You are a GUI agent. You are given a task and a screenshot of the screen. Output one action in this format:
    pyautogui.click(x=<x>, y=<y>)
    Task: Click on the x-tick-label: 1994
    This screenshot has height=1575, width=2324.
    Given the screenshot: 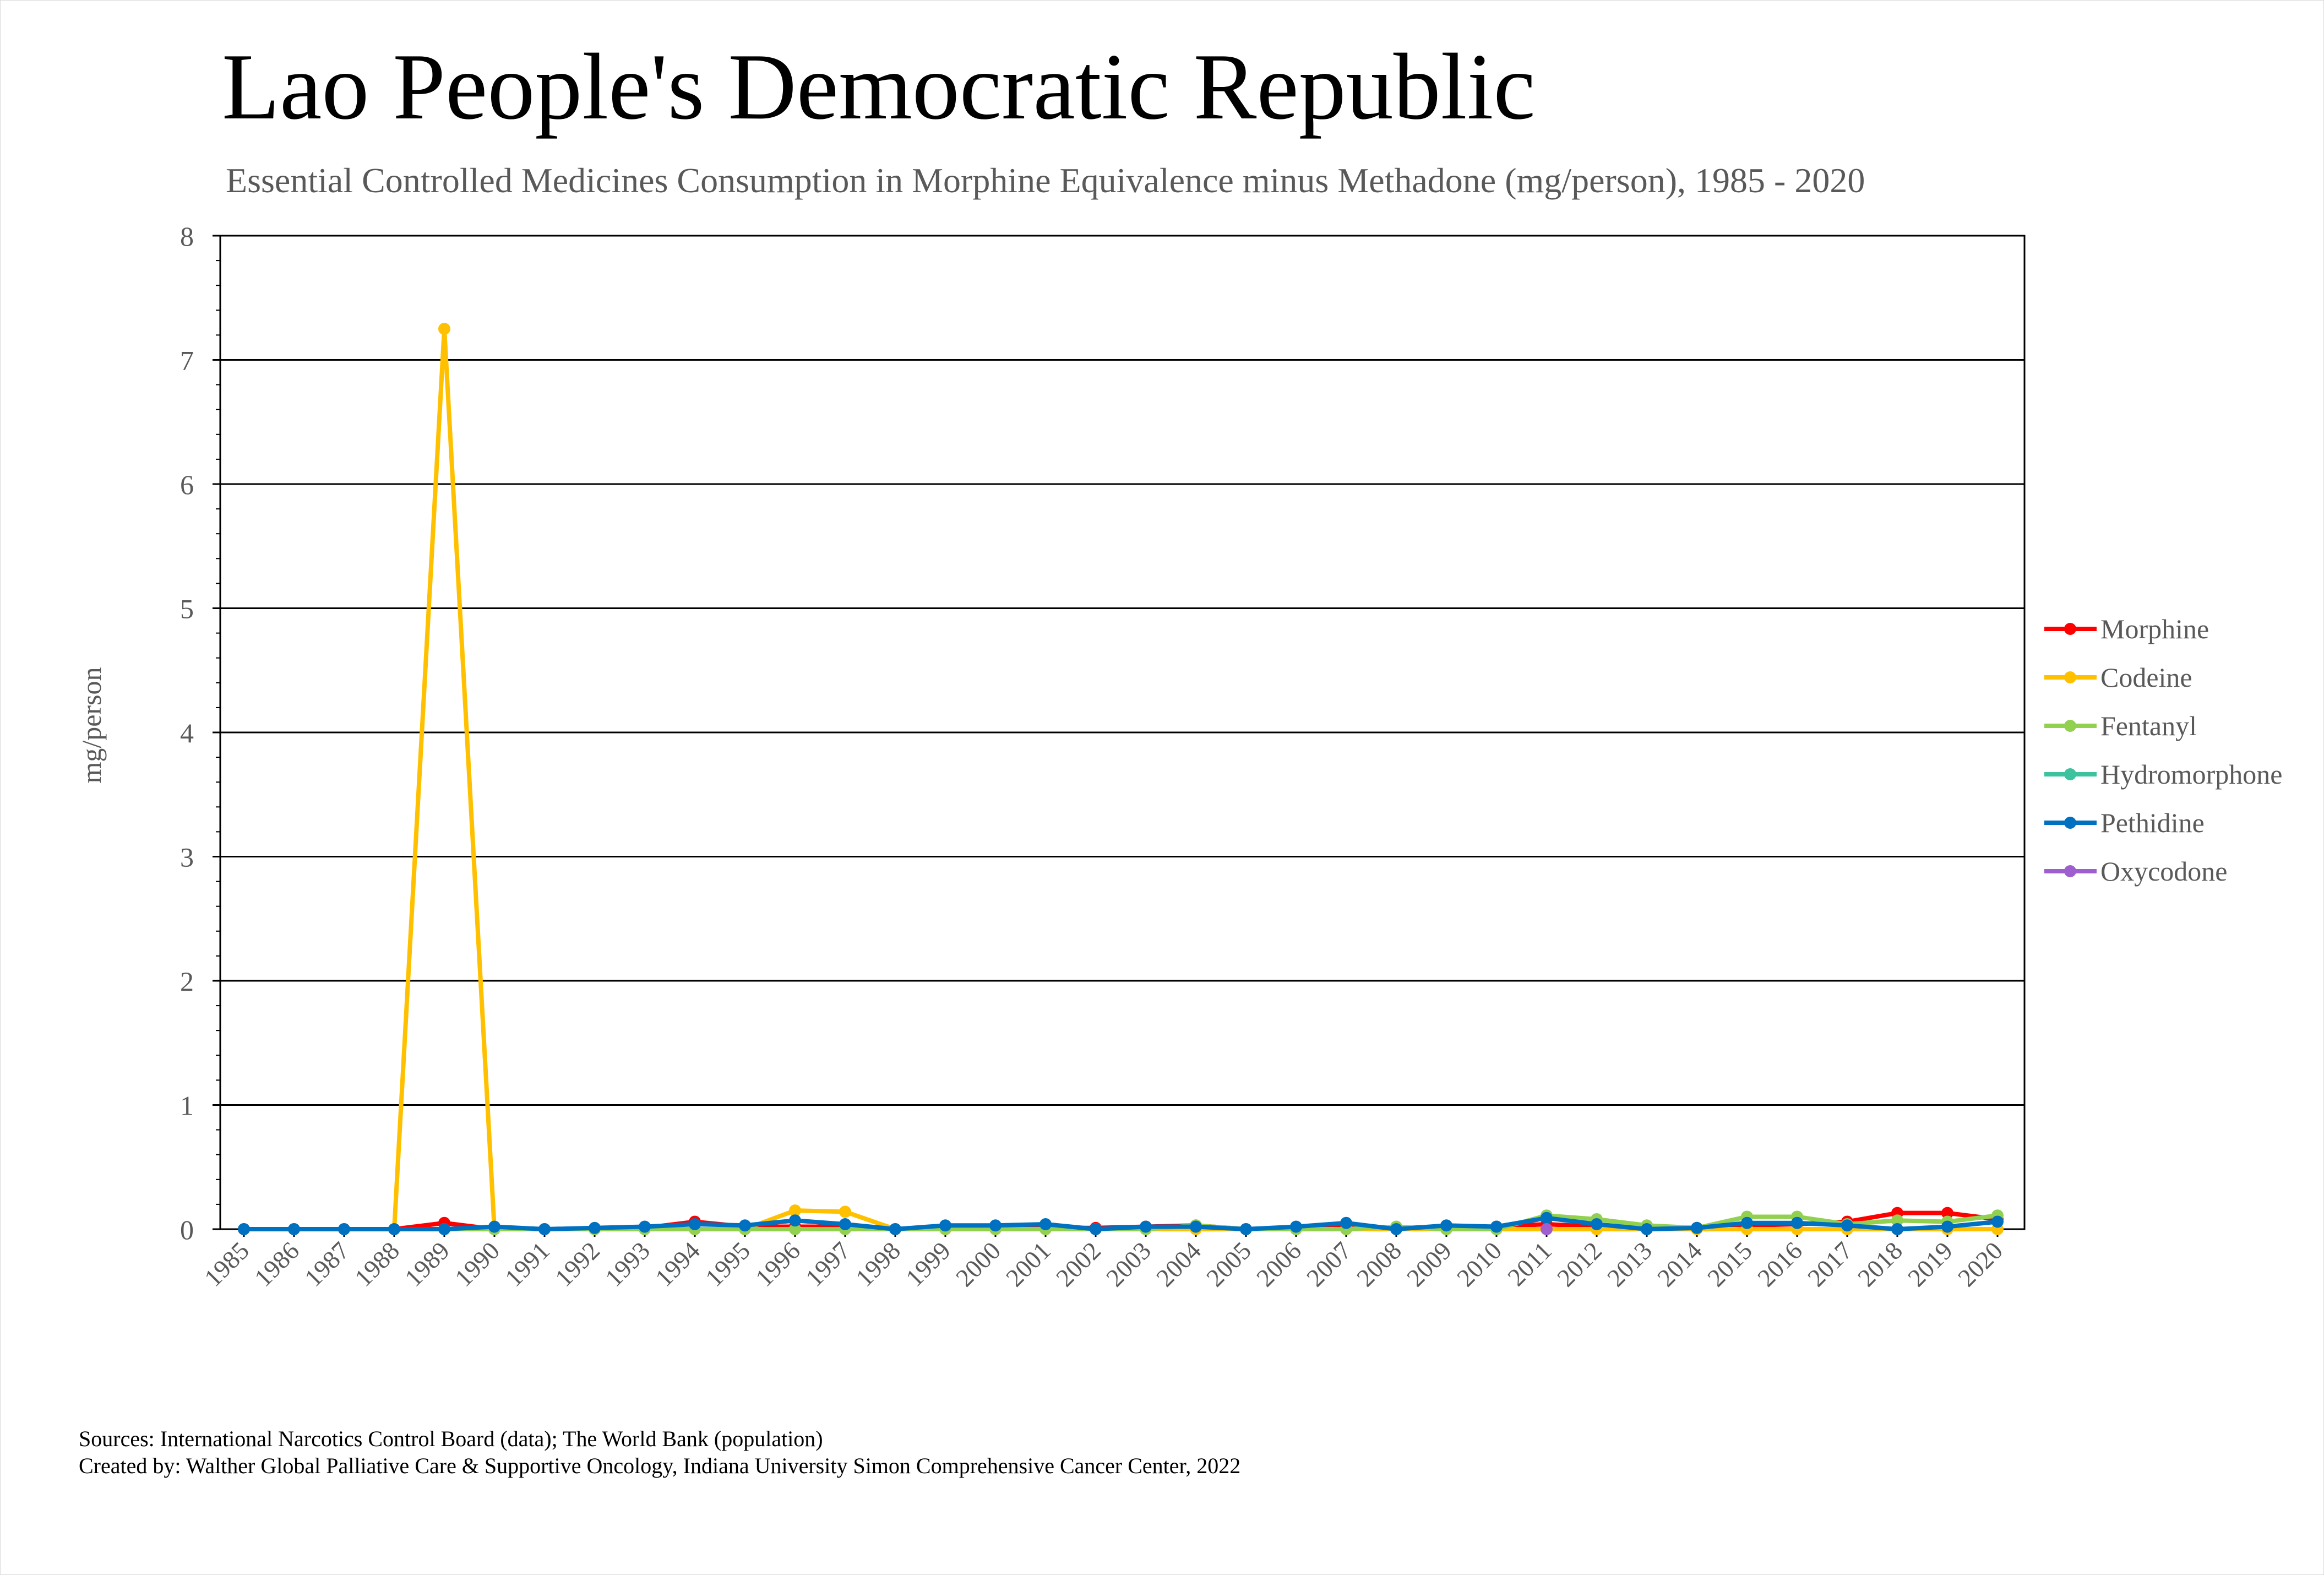 What is the action you would take?
    pyautogui.click(x=678, y=1264)
    